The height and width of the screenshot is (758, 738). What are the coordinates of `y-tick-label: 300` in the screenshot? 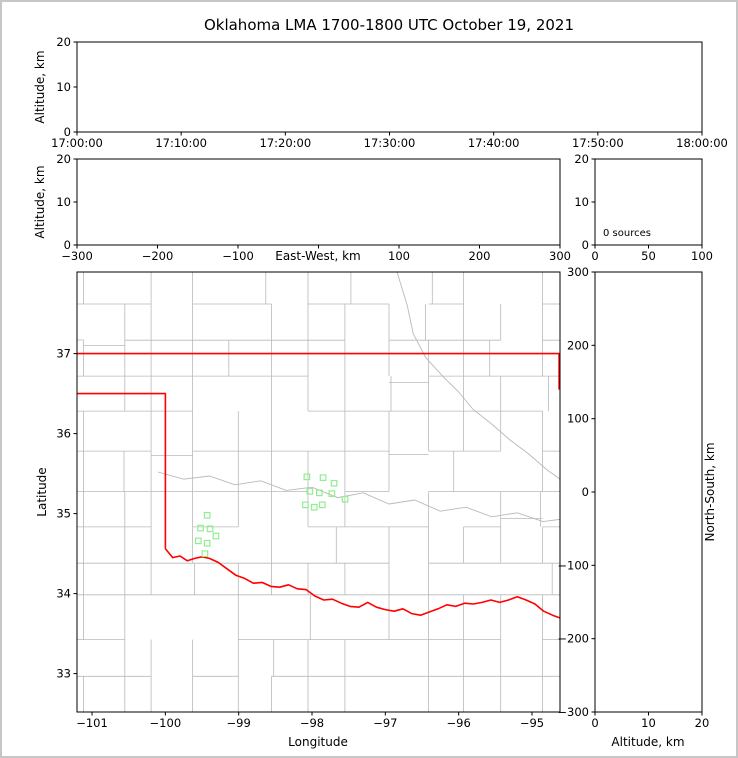 It's located at (578, 272).